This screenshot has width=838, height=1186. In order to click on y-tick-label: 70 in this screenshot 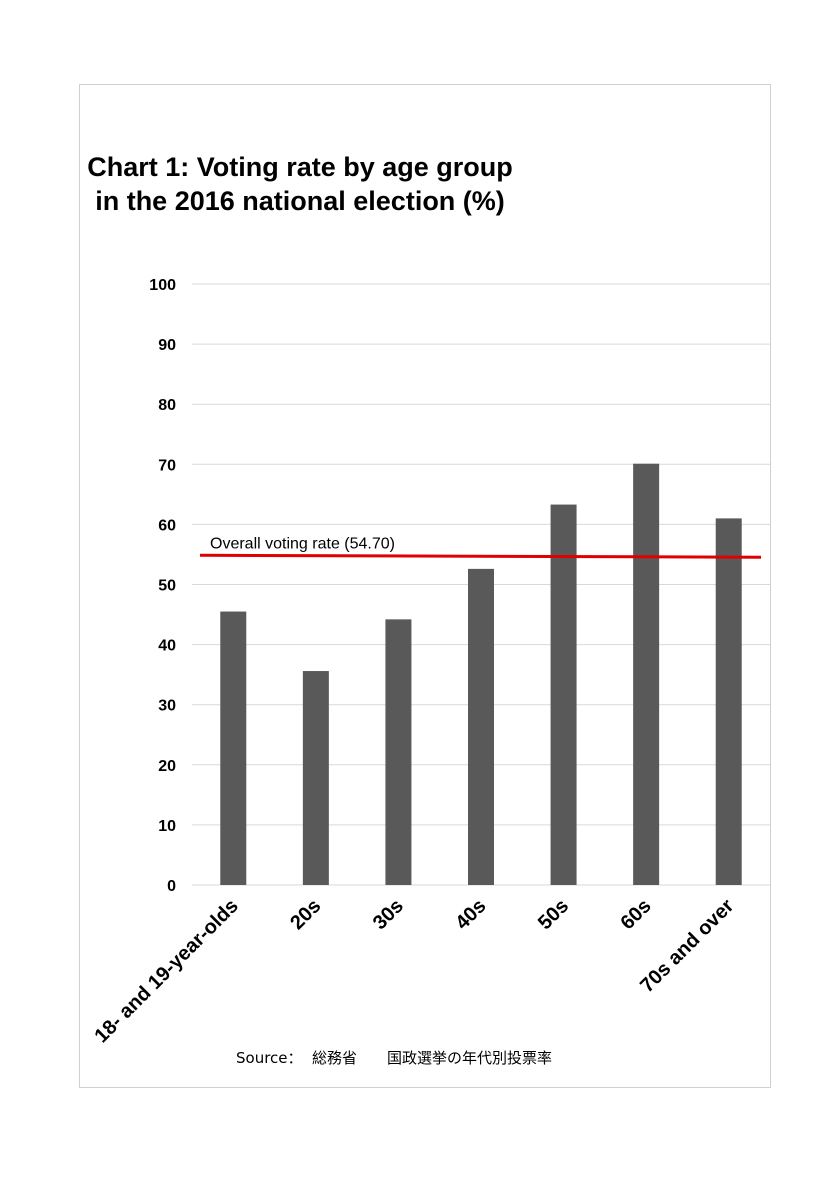, I will do `click(167, 465)`.